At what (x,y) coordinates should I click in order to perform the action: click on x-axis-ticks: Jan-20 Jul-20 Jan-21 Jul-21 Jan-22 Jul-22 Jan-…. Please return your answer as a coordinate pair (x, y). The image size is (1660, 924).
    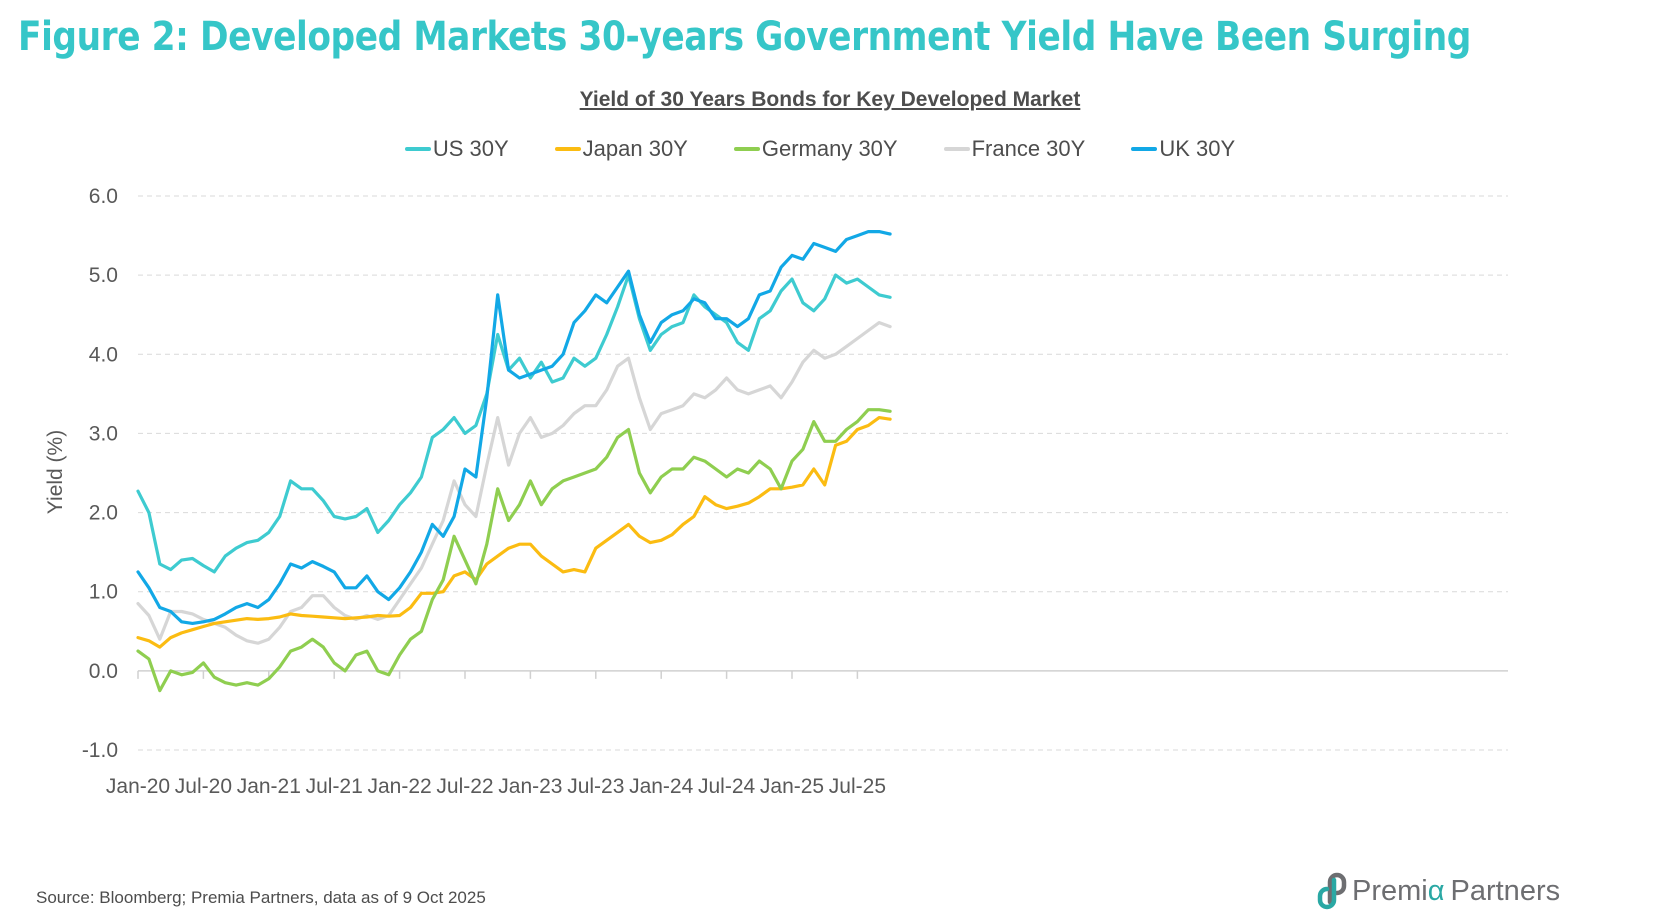
    Looking at the image, I should click on (496, 734).